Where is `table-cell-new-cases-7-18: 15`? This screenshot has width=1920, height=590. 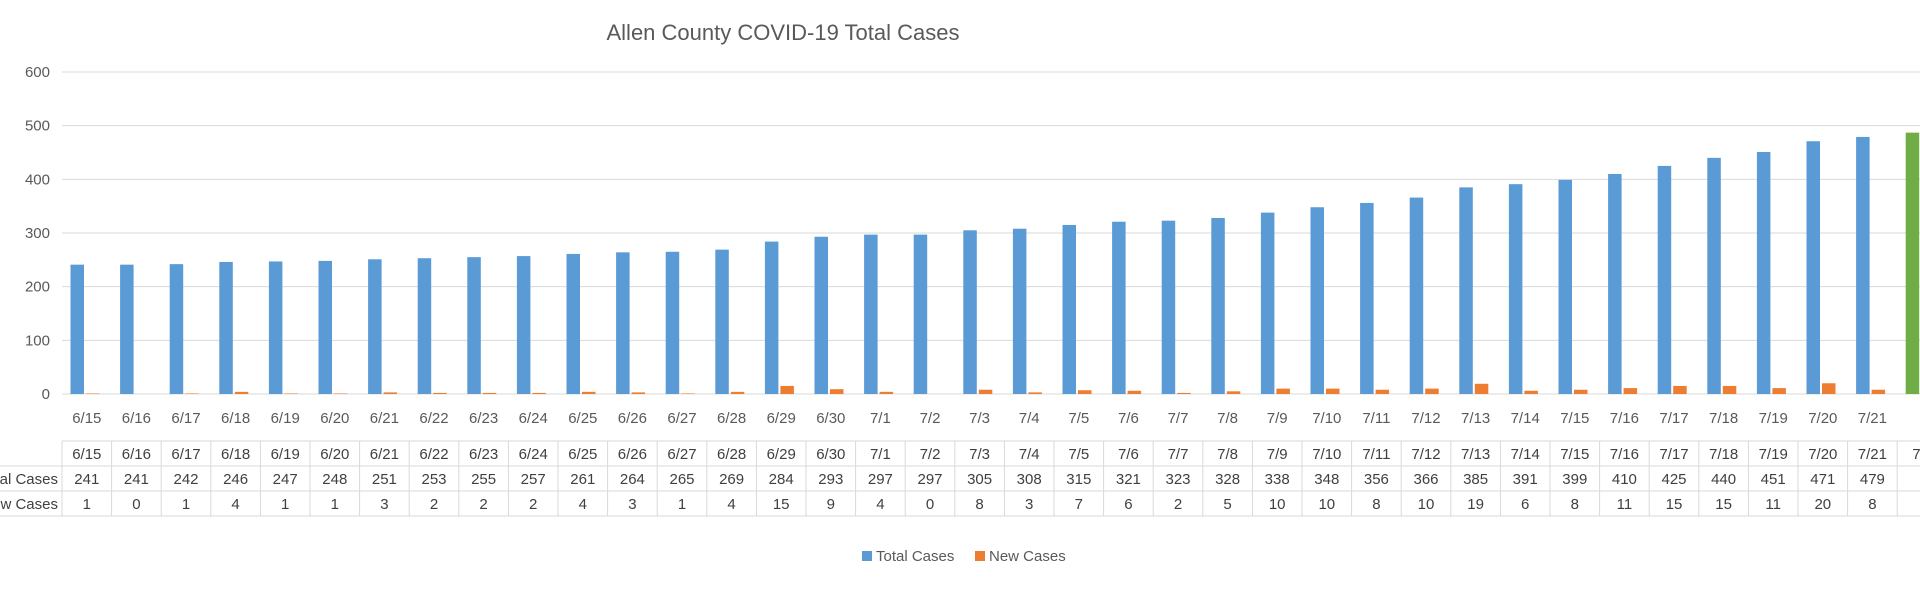 table-cell-new-cases-7-18: 15 is located at coordinates (1723, 504).